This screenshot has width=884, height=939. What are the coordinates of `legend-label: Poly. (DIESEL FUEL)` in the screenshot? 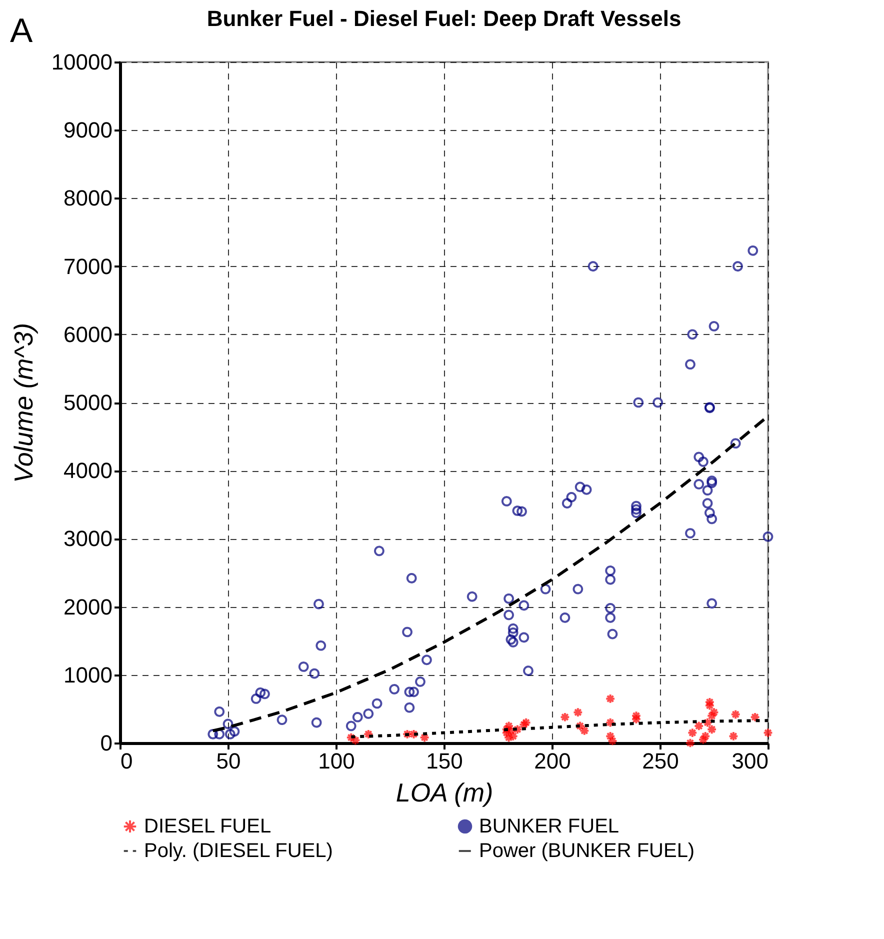 It's located at (238, 851).